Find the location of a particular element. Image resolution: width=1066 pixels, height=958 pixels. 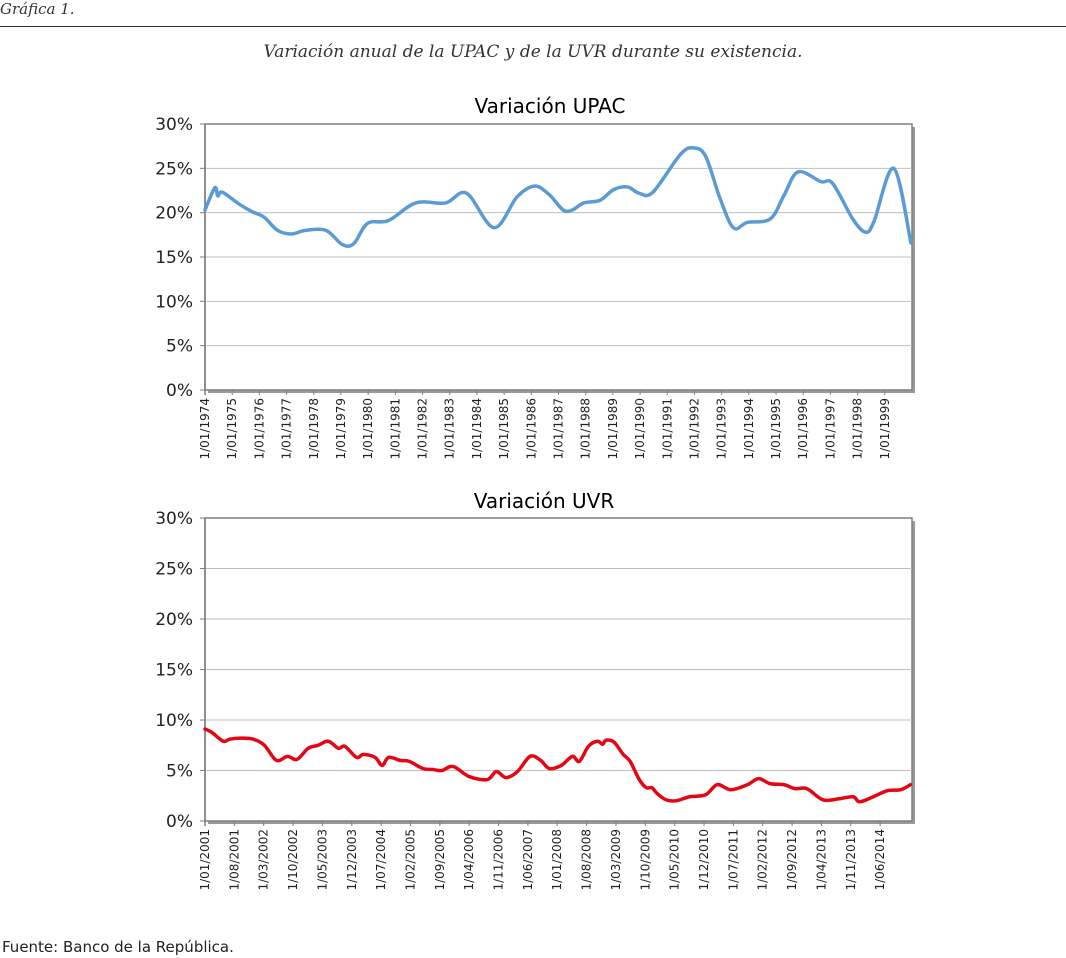

x-tick-label: 1/01/1995 is located at coordinates (776, 429).